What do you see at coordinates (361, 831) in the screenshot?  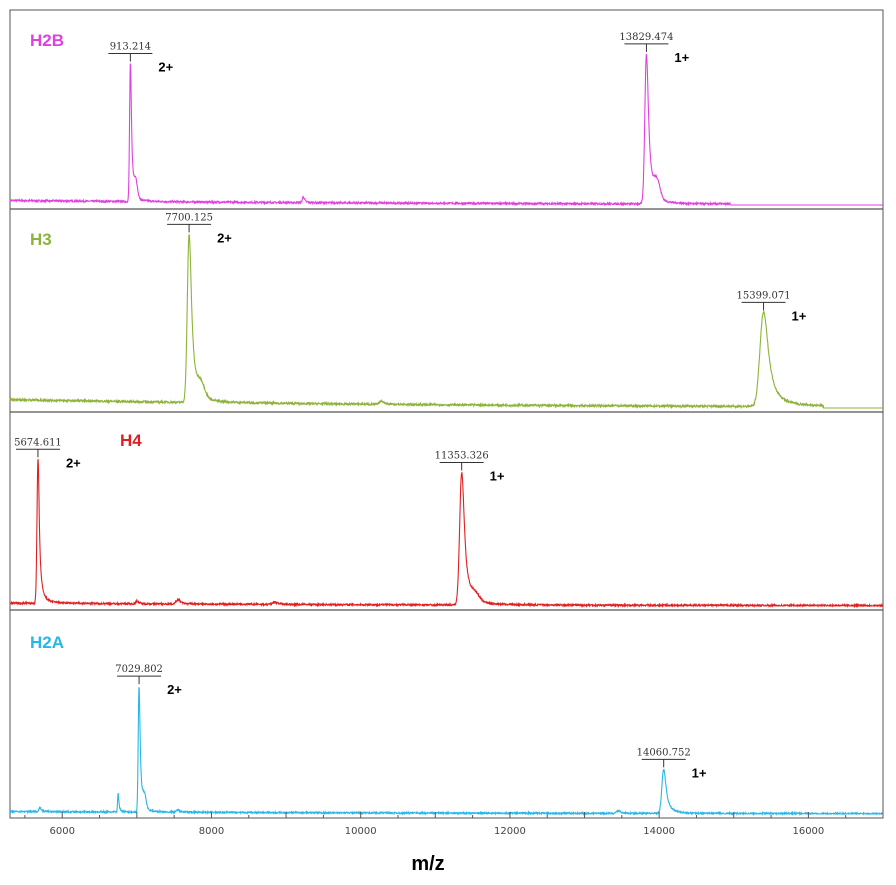 I see `x-tick-label: 10000` at bounding box center [361, 831].